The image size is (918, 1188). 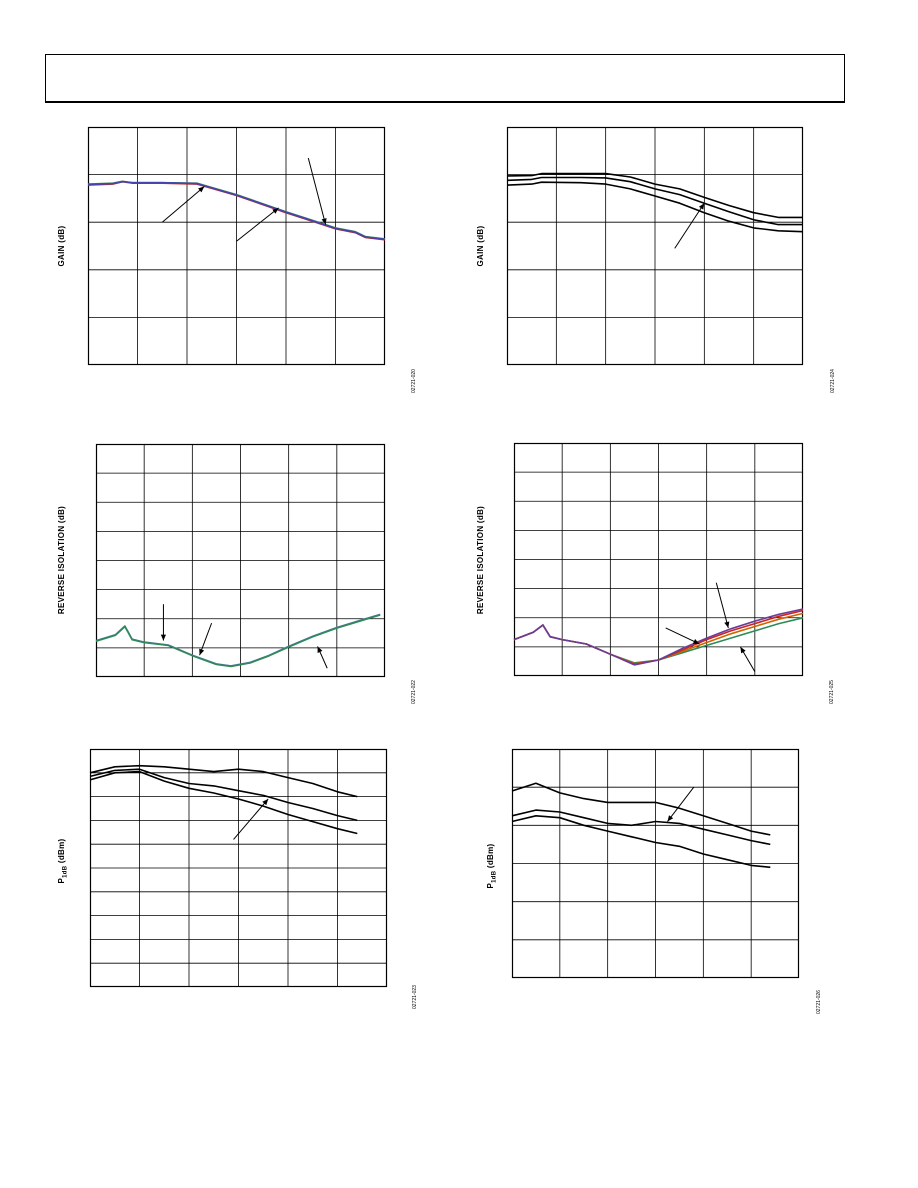 I want to click on chart-6-figure-id: 02721-026, so click(x=819, y=1002).